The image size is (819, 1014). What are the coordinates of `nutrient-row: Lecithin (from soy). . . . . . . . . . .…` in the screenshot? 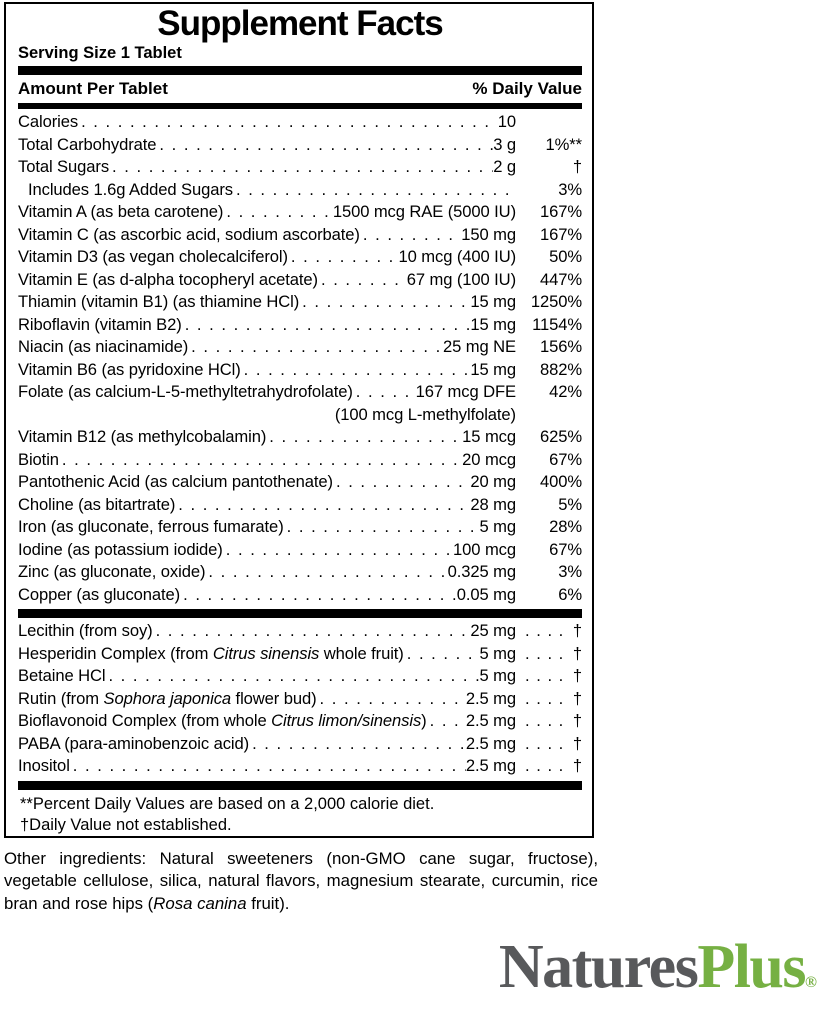 It's located at (300, 630).